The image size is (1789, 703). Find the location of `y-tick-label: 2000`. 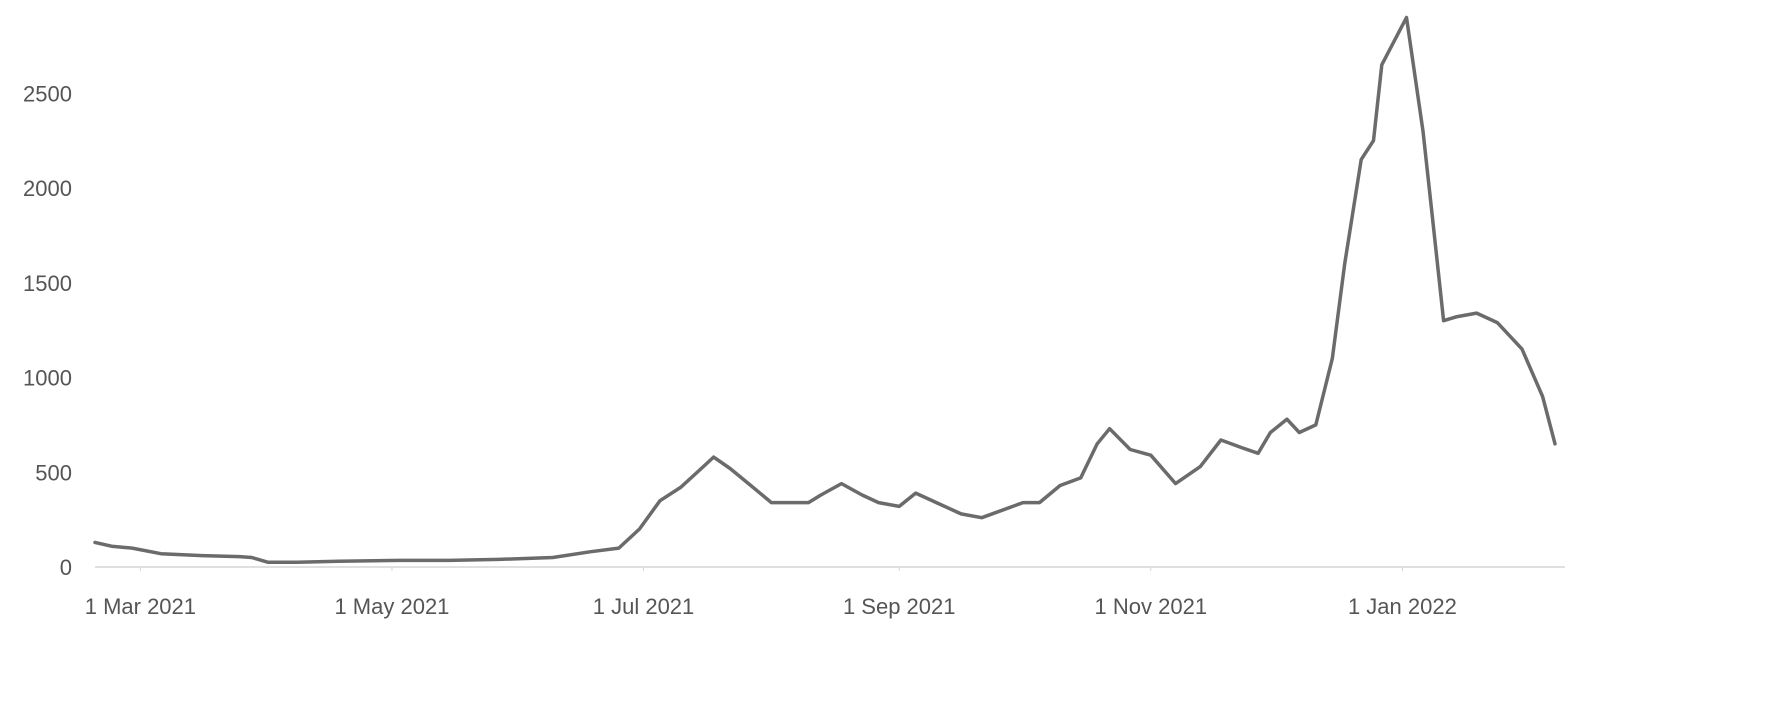

y-tick-label: 2000 is located at coordinates (47, 188).